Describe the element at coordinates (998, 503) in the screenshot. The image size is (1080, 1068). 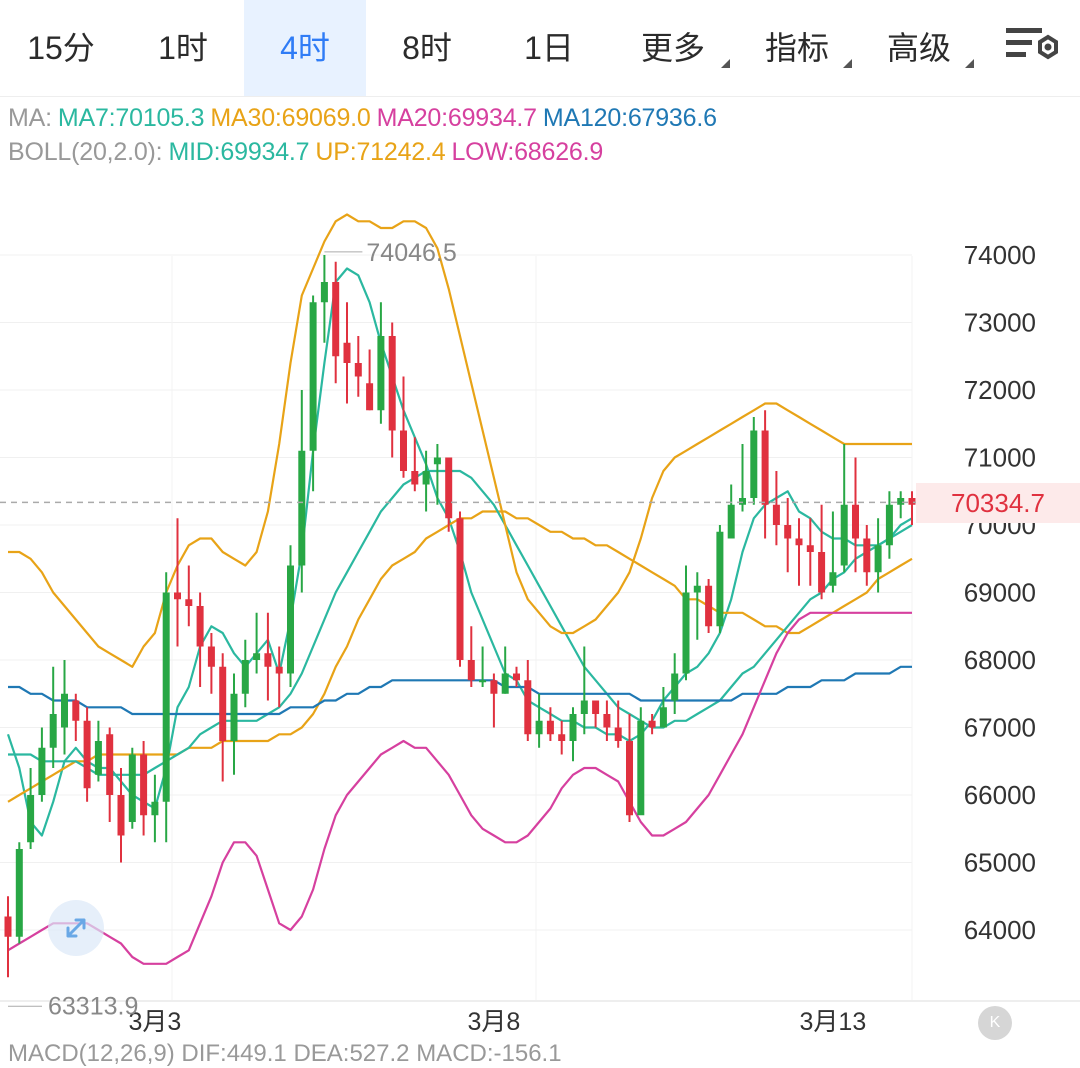
I see `current-price-tag: 70334.7` at that location.